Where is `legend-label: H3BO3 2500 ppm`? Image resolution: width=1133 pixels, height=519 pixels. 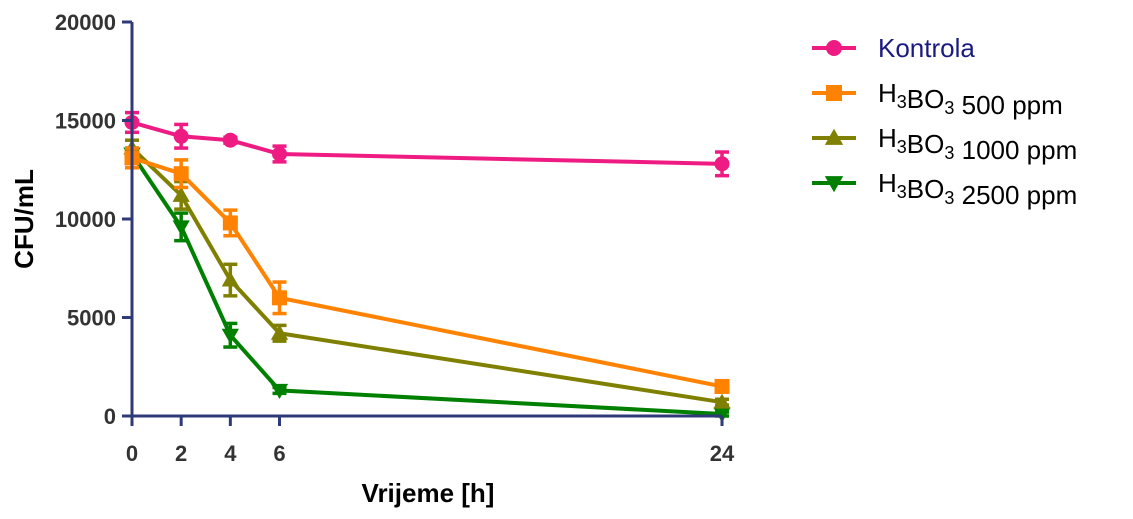
legend-label: H3BO3 2500 ppm is located at coordinates (977, 189).